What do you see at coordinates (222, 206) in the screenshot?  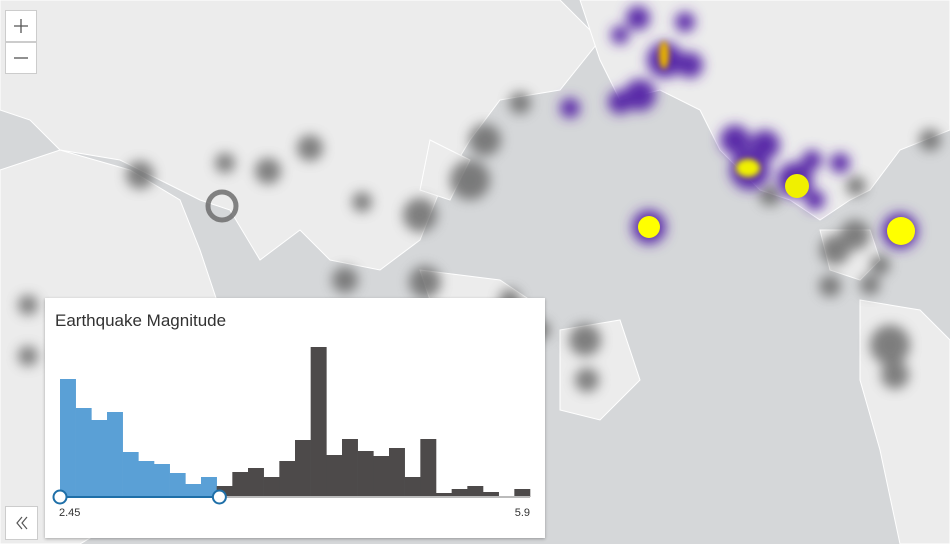 I see `heat-ring` at bounding box center [222, 206].